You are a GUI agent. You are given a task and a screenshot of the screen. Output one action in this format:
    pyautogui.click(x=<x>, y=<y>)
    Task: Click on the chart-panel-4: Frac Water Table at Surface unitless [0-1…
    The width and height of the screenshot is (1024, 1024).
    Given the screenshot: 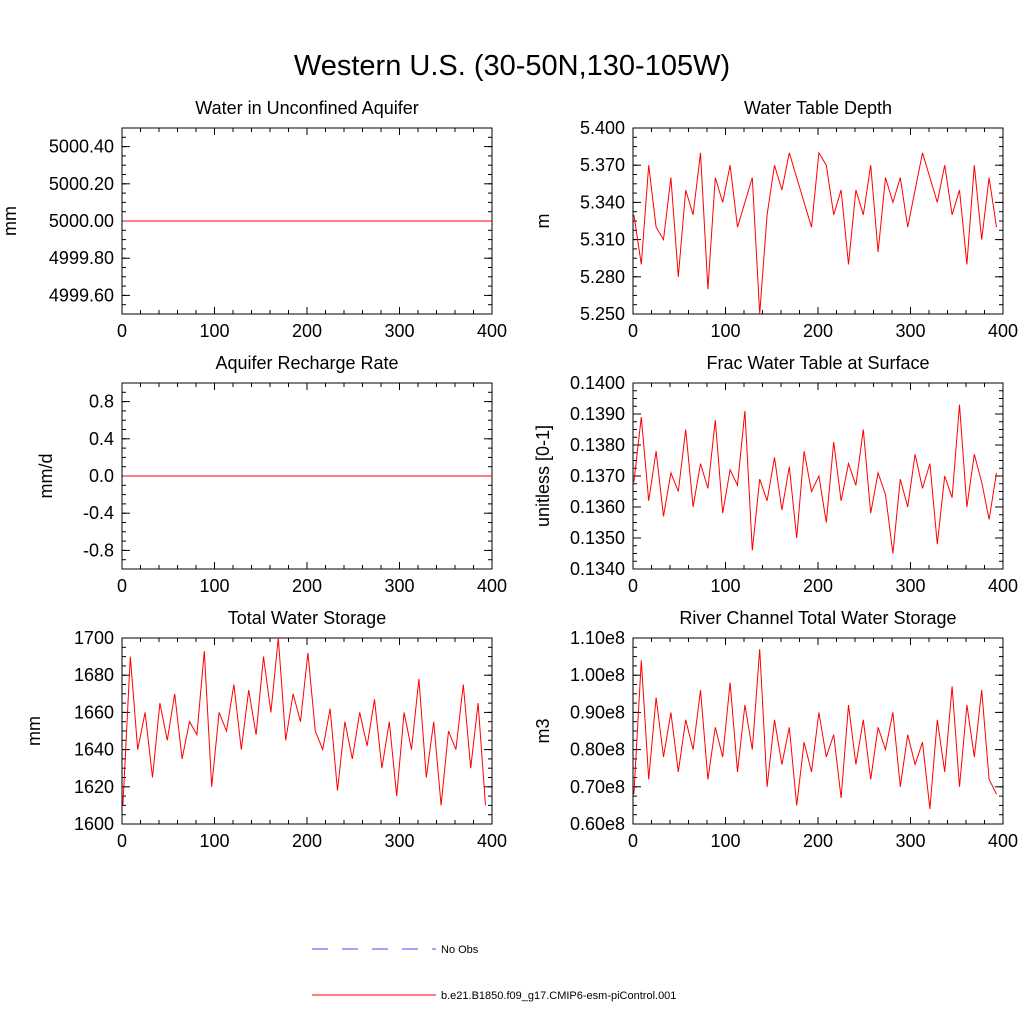 What is the action you would take?
    pyautogui.click(x=775, y=474)
    